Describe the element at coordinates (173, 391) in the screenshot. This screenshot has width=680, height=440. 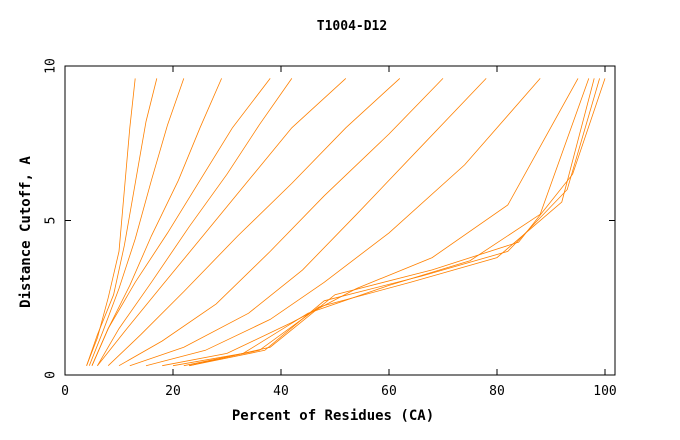
I see `x-tick-label: 20` at that location.